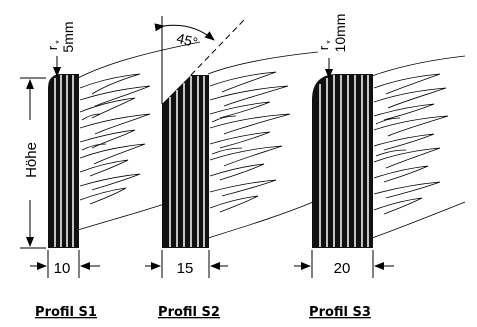 The height and width of the screenshot is (327, 477). I want to click on caption-s3: Profil S3, so click(340, 312).